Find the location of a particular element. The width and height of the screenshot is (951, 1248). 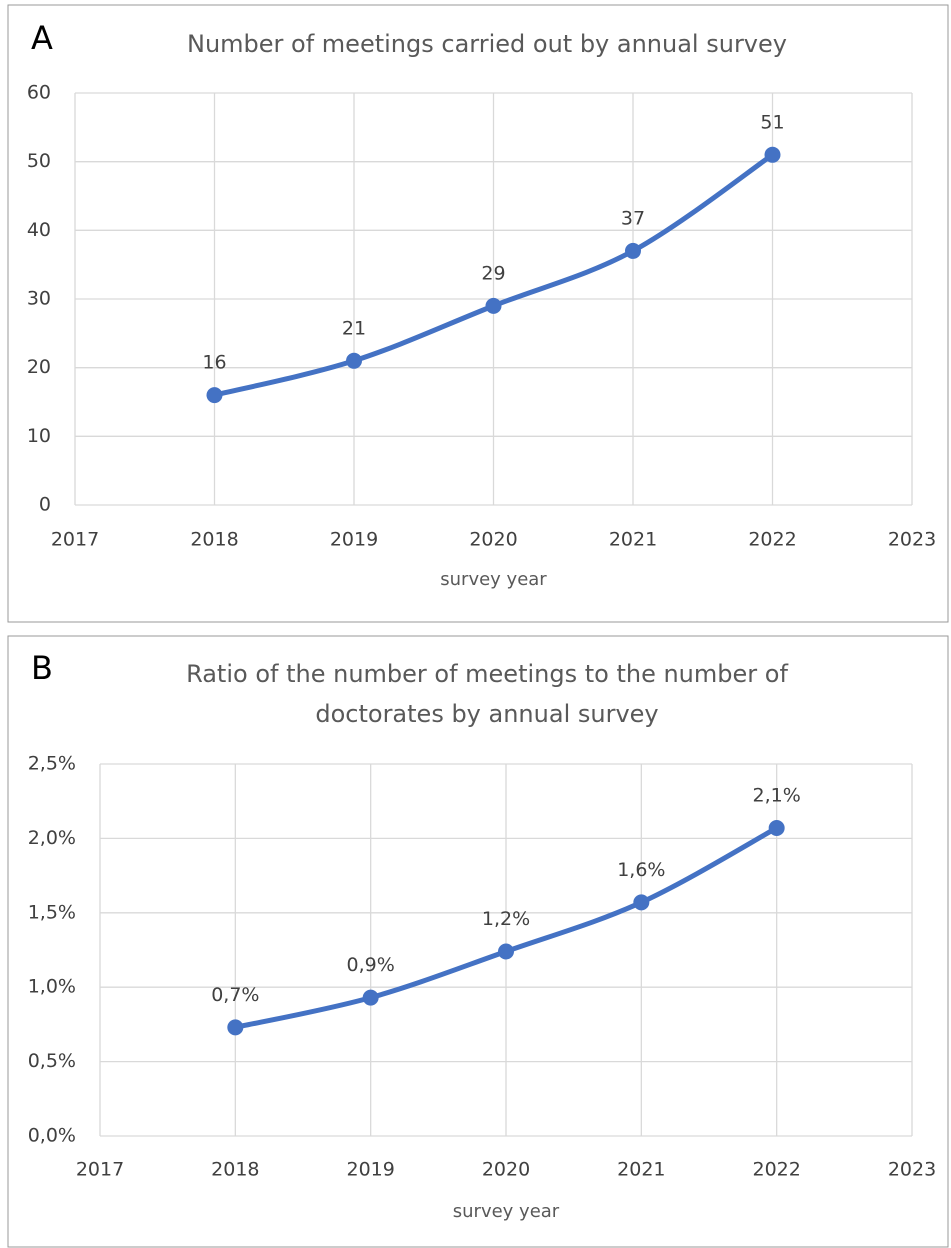

y-tick-label: 10 is located at coordinates (39, 436).